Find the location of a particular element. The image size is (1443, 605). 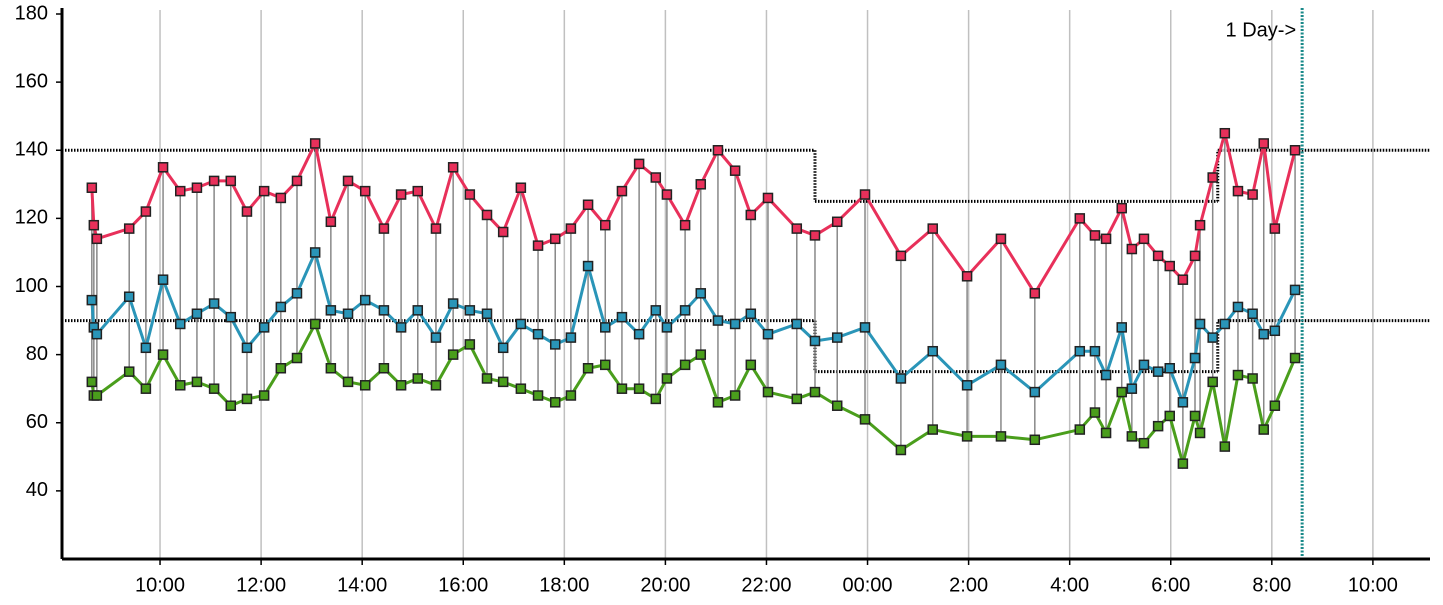

y-tick-label: 180 is located at coordinates (31, 13).